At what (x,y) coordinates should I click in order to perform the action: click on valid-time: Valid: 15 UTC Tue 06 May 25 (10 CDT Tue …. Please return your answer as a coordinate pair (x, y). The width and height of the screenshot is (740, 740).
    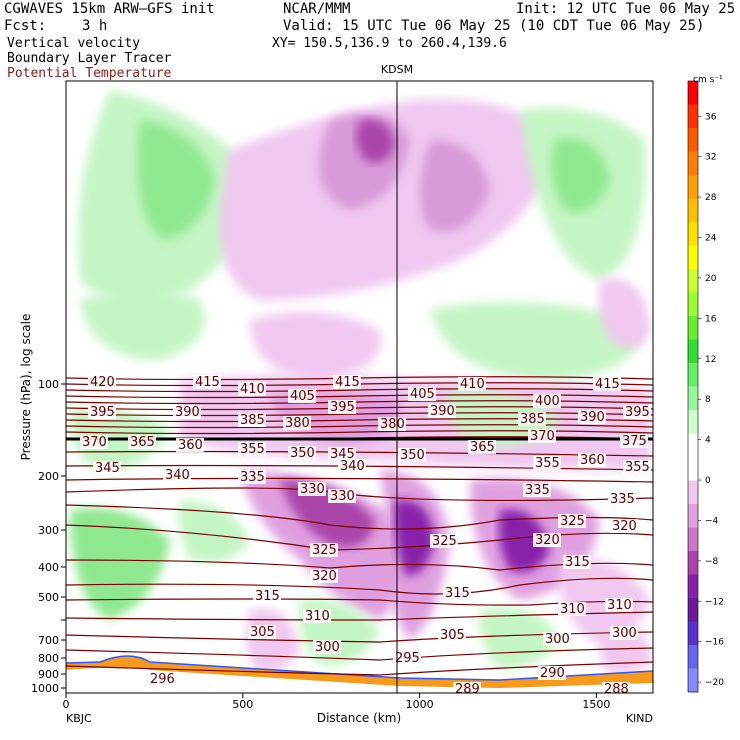
    Looking at the image, I should click on (494, 26).